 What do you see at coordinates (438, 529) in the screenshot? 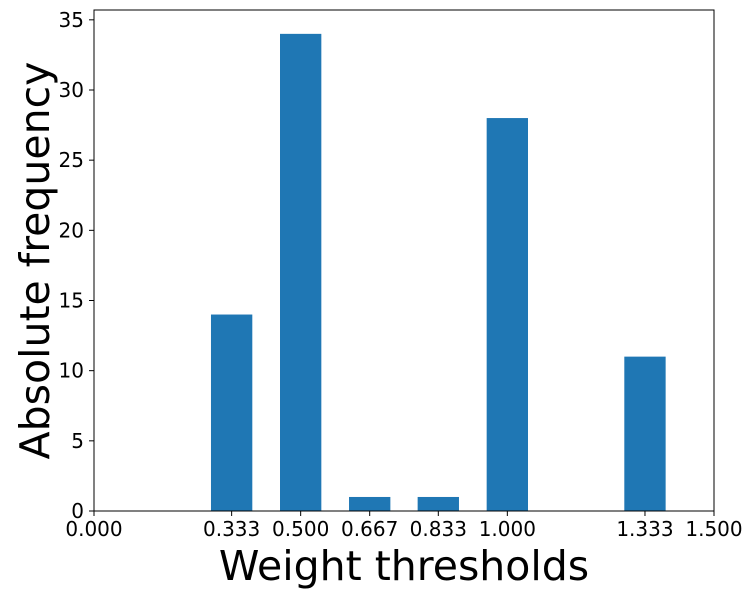
I see `x-tick-label: 0.833` at bounding box center [438, 529].